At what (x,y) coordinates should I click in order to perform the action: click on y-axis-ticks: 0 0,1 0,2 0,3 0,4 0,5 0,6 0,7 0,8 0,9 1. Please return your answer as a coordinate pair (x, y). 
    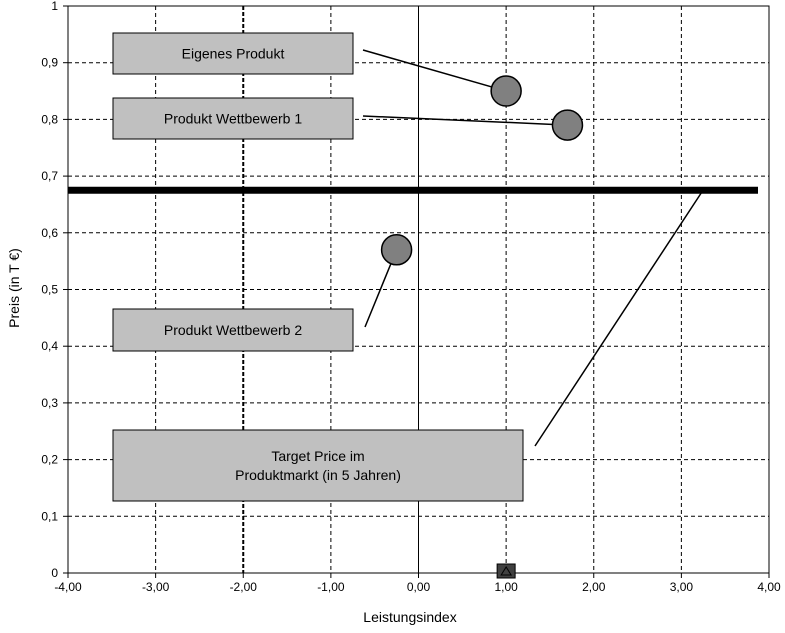
    Looking at the image, I should click on (54, 290).